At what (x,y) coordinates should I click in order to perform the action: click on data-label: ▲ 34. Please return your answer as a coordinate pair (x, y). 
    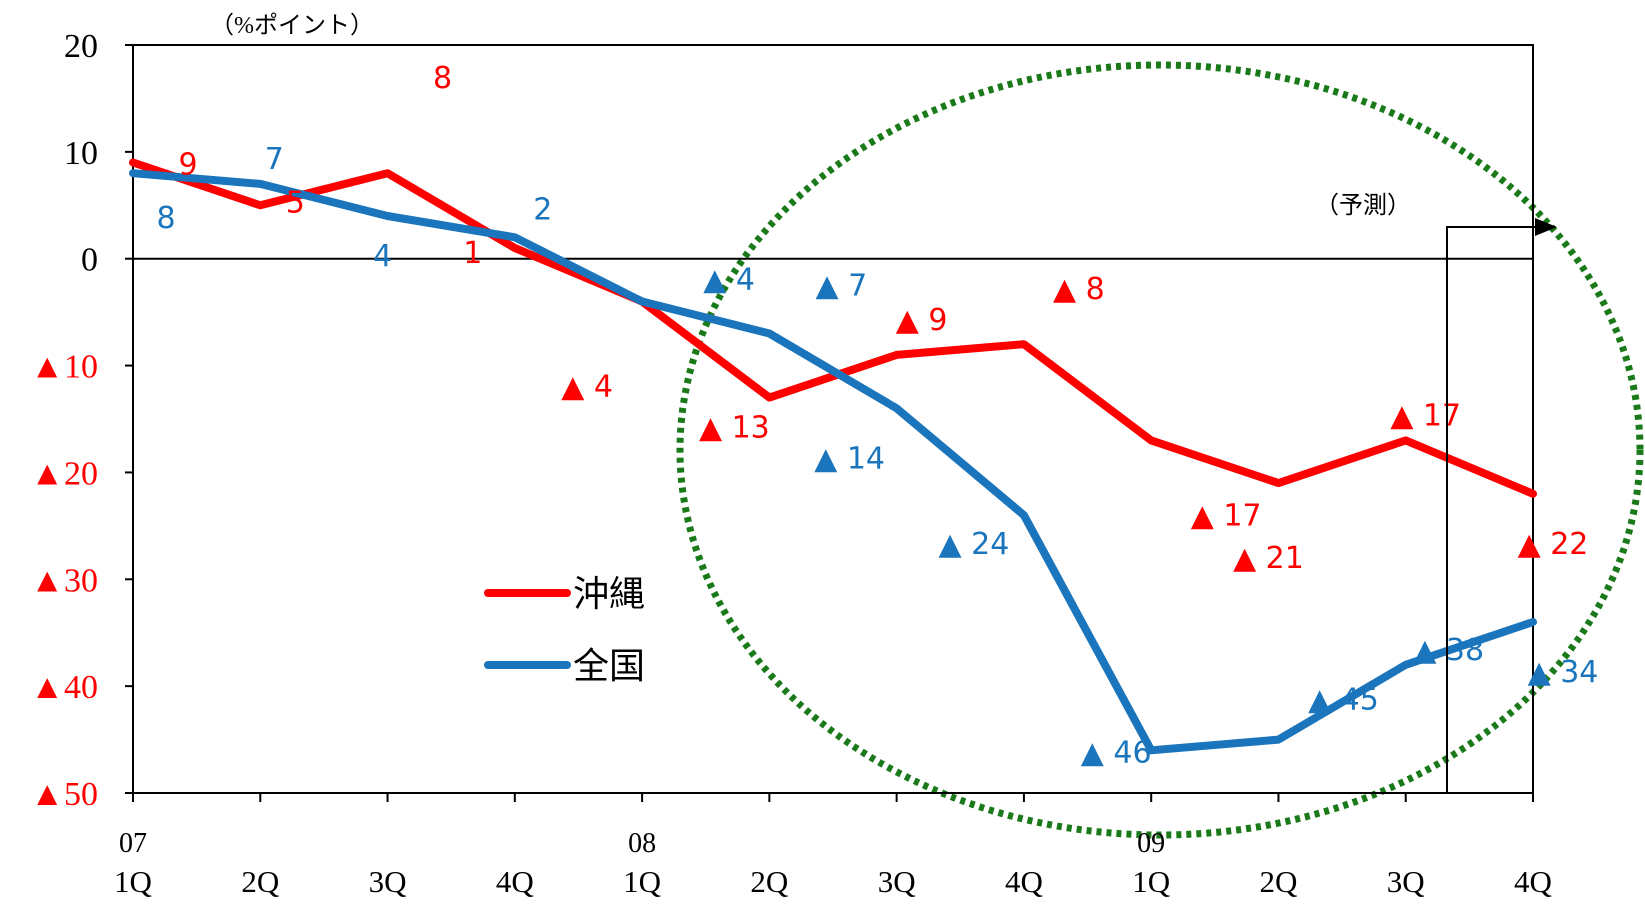
    Looking at the image, I should click on (1563, 672).